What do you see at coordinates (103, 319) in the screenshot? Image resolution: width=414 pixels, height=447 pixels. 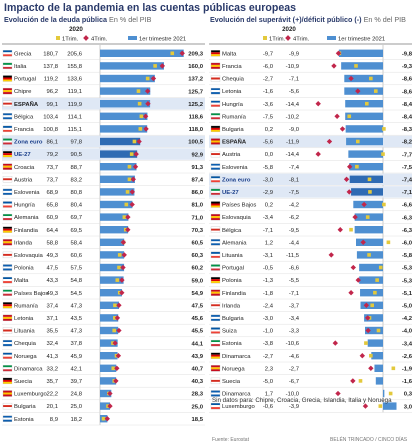 I see `debt-row: Letonia 37,1 43,5 45,6` at bounding box center [103, 319].